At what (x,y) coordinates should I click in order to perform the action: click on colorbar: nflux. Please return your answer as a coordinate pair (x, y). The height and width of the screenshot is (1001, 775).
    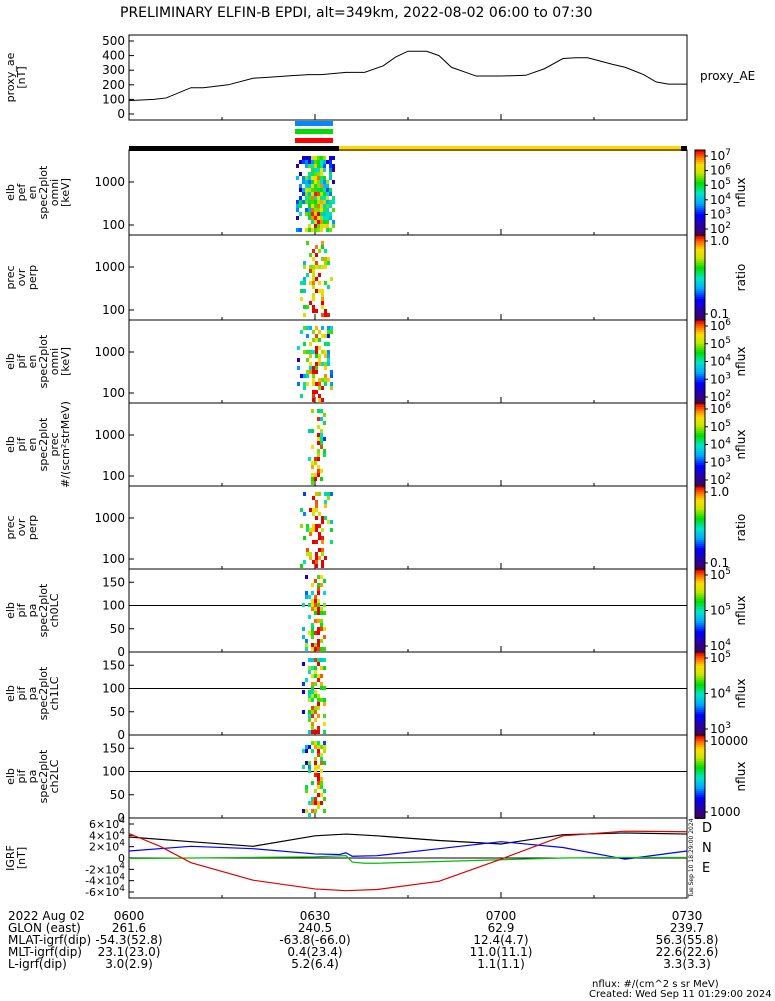
    Looking at the image, I should click on (721, 192).